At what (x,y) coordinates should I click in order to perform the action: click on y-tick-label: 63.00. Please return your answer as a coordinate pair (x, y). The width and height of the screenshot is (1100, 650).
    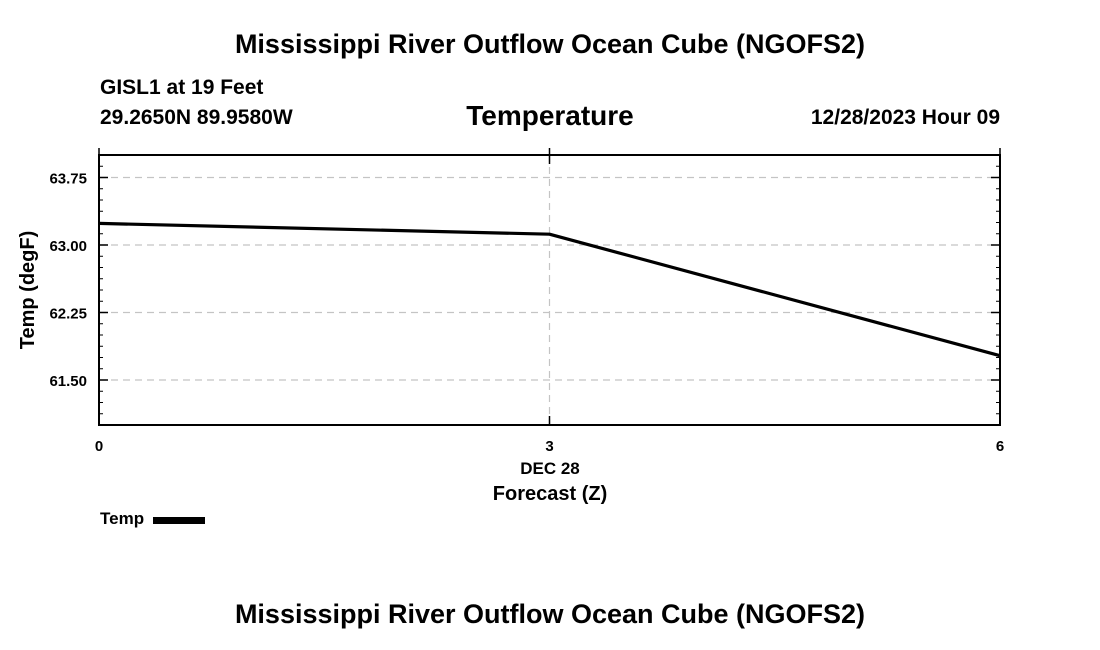
    Looking at the image, I should click on (68, 246).